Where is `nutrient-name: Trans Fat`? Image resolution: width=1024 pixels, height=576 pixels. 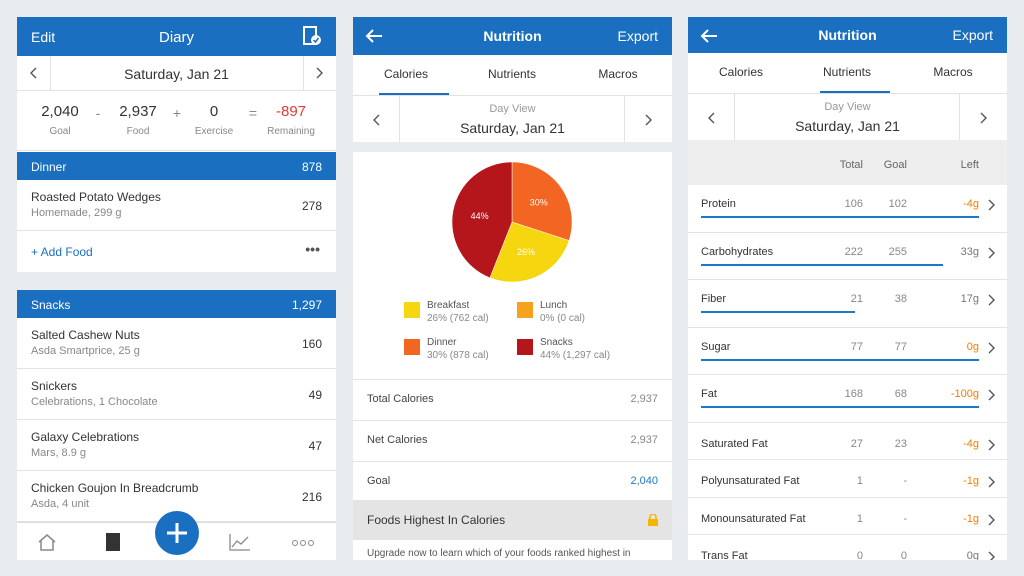 nutrient-name: Trans Fat is located at coordinates (724, 555).